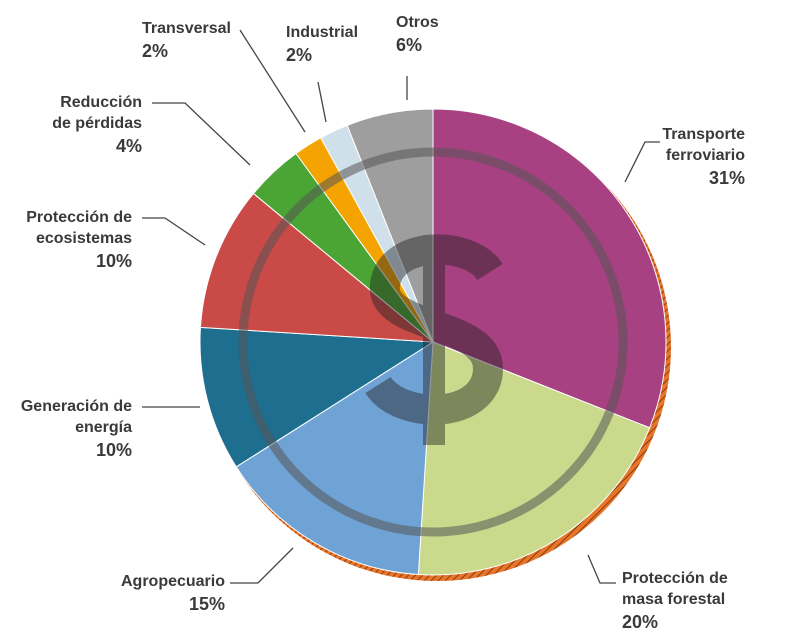 The height and width of the screenshot is (642, 791). What do you see at coordinates (726, 178) in the screenshot?
I see `value-label: 31%` at bounding box center [726, 178].